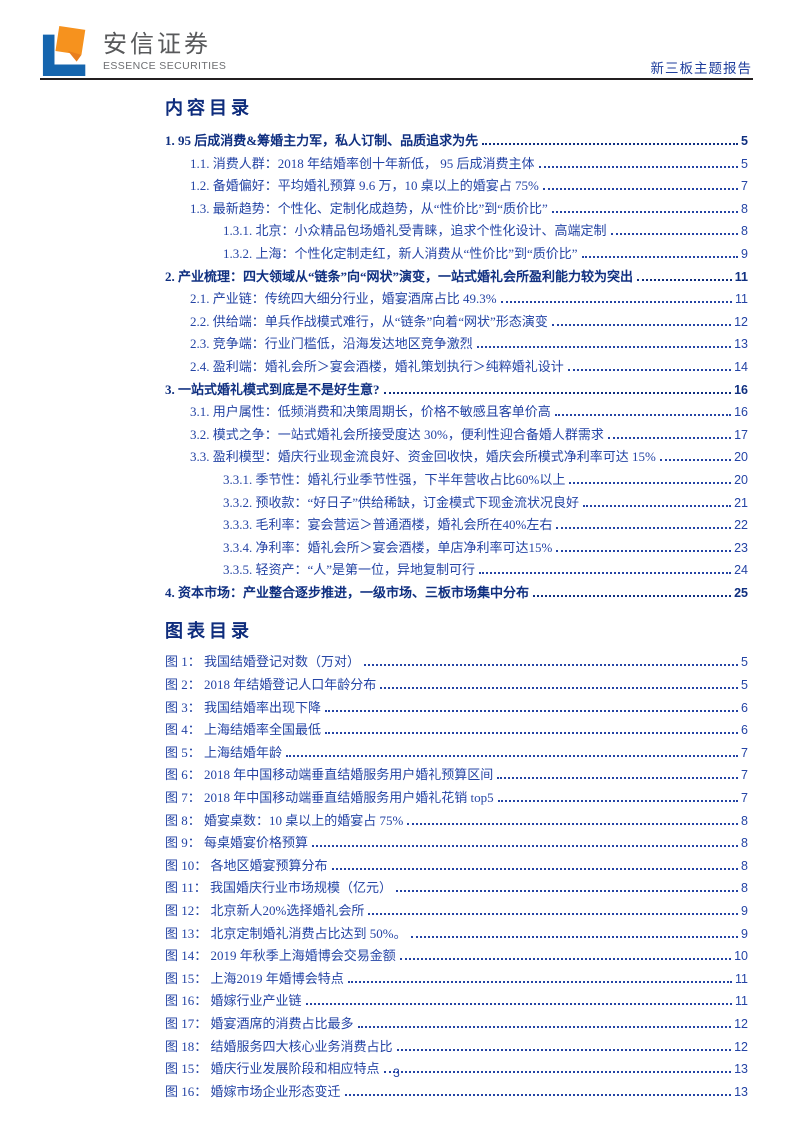  What do you see at coordinates (741, 592) in the screenshot?
I see `entry-page: 25` at bounding box center [741, 592].